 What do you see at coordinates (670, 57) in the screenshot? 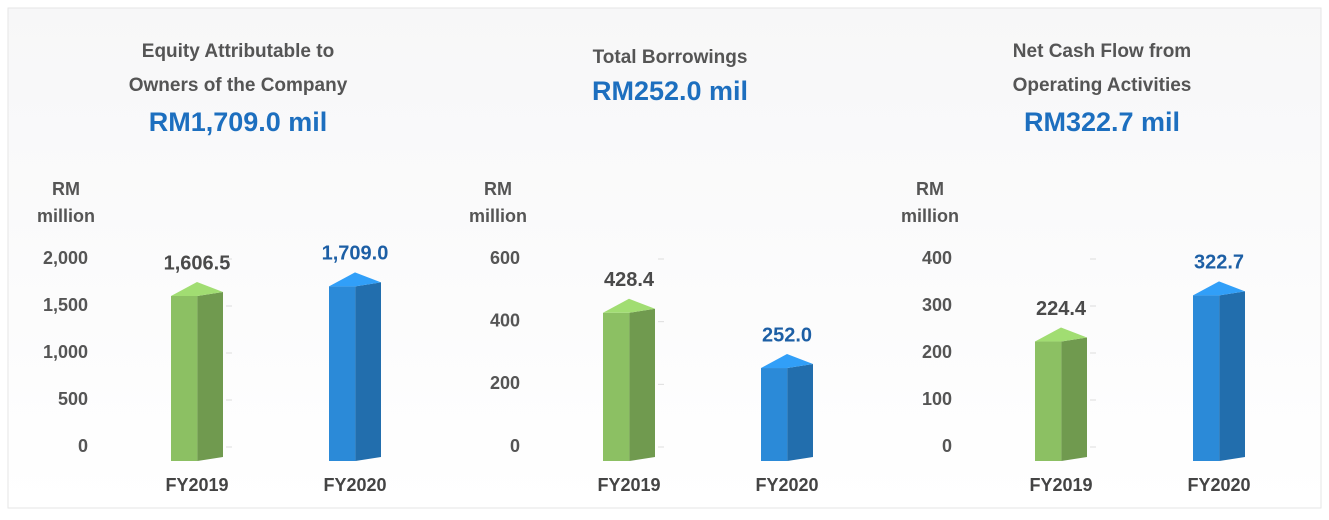
I see `chart-title: Total Borrowings` at bounding box center [670, 57].